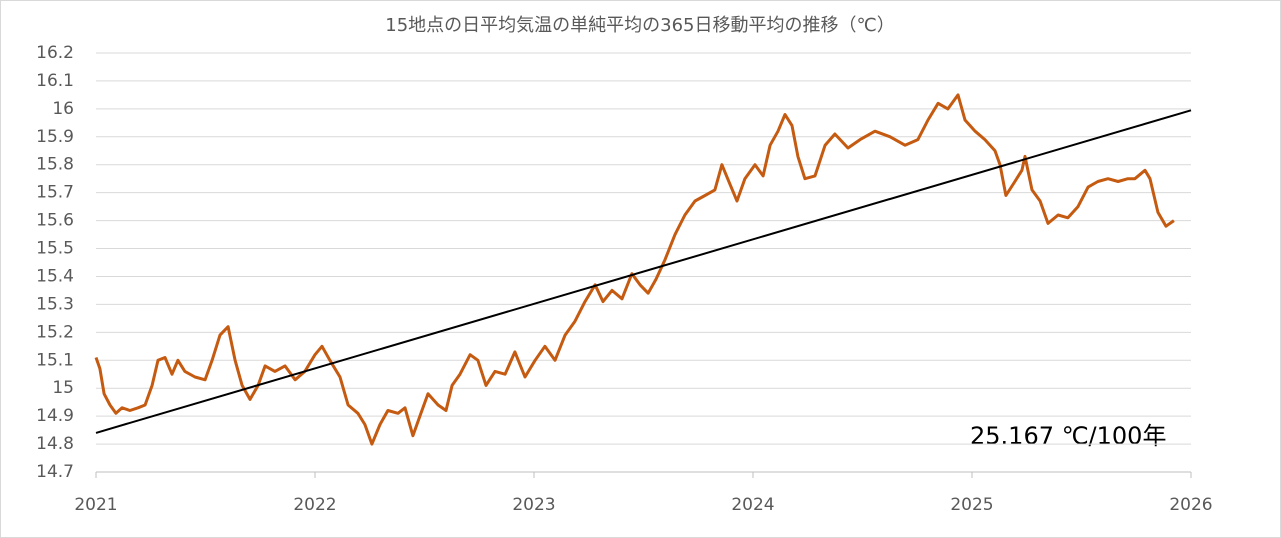  I want to click on y-tick-label: 14.7, so click(55, 472).